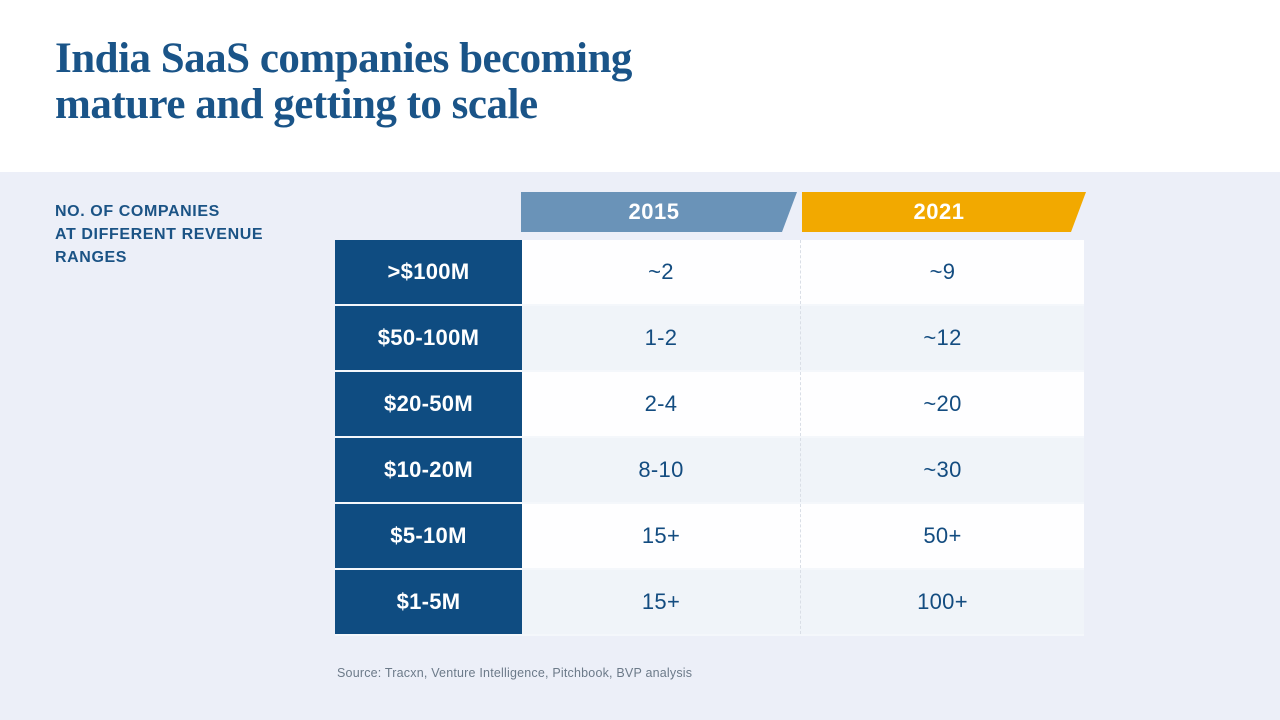 This screenshot has height=720, width=1280. What do you see at coordinates (137, 211) in the screenshot?
I see `table-description-line-1: NO. OF COMPANIES` at bounding box center [137, 211].